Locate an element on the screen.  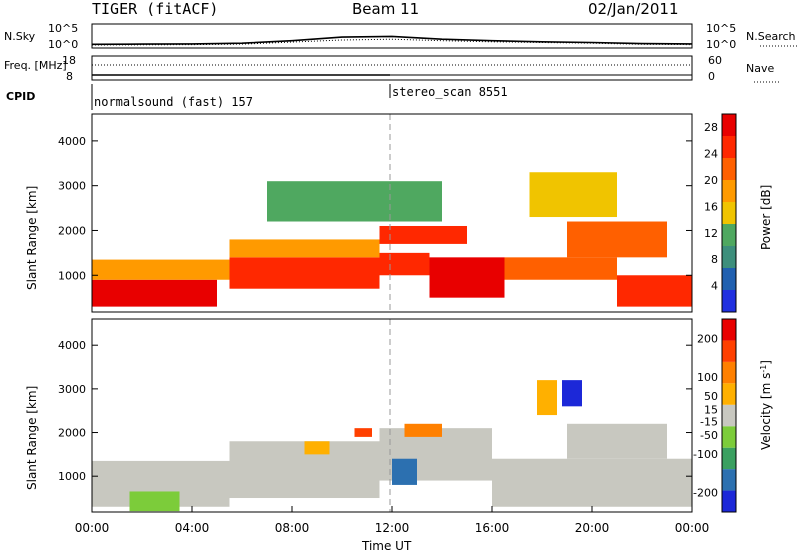
velocity-ylabel: Slant Range [km] is located at coordinates (32, 438).